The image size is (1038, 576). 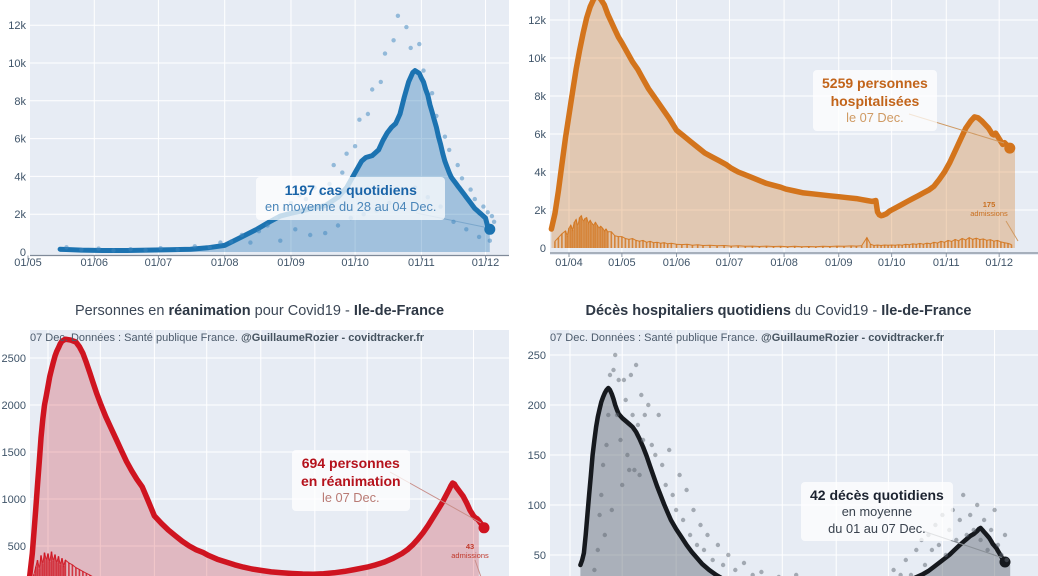 What do you see at coordinates (783, 231) in the screenshot?
I see `admissions-trend-line` at bounding box center [783, 231].